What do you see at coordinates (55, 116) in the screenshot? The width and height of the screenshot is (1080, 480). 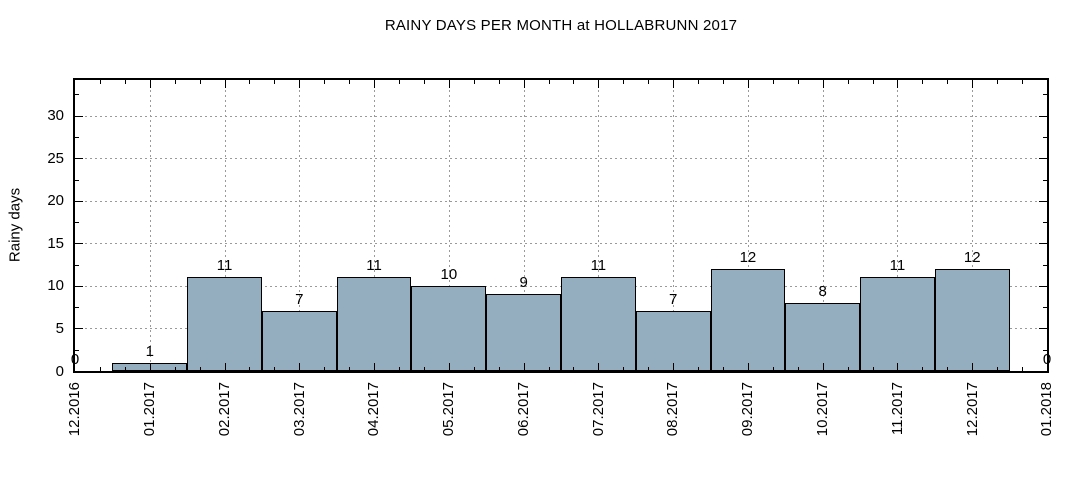 I see `y-tick-label: 30` at bounding box center [55, 116].